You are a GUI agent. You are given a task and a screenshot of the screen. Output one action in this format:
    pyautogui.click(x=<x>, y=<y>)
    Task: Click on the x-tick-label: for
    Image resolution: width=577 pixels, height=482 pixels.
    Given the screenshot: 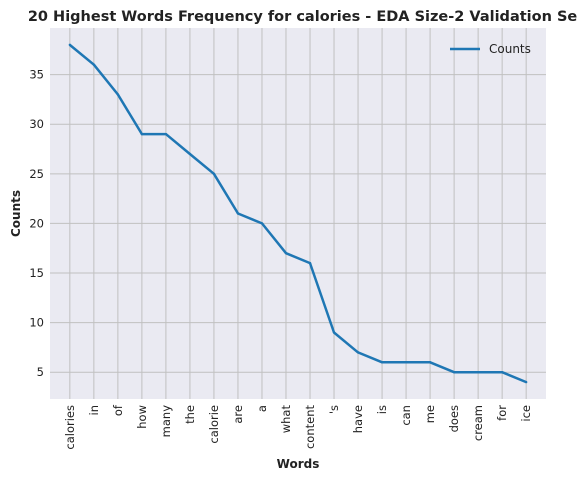 What is the action you would take?
    pyautogui.click(x=502, y=413)
    